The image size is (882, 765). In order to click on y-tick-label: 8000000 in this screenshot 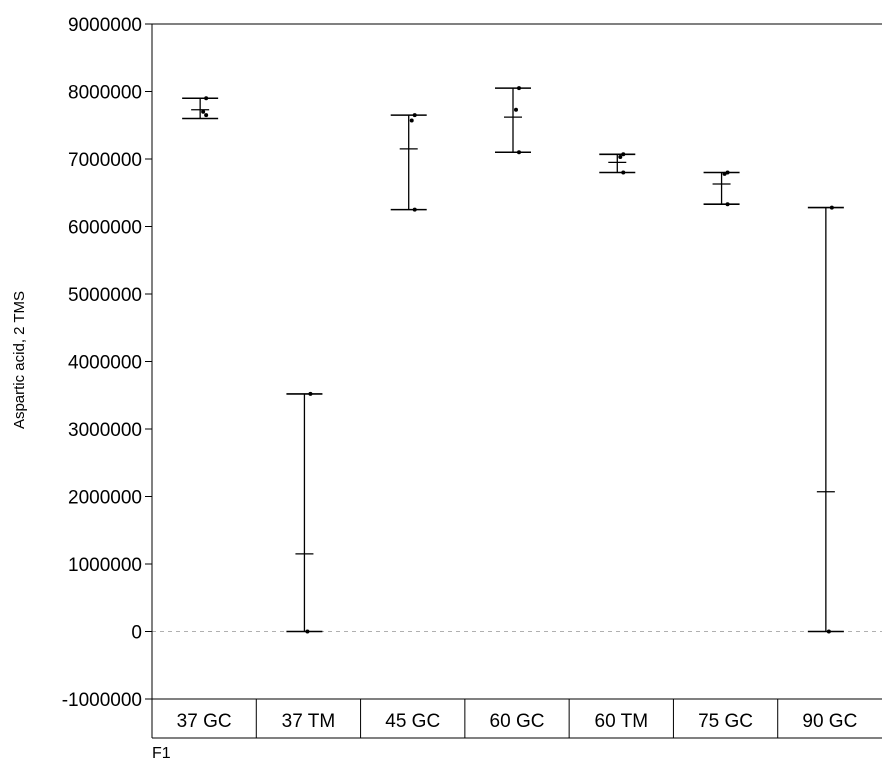, I will do `click(105, 93)`.